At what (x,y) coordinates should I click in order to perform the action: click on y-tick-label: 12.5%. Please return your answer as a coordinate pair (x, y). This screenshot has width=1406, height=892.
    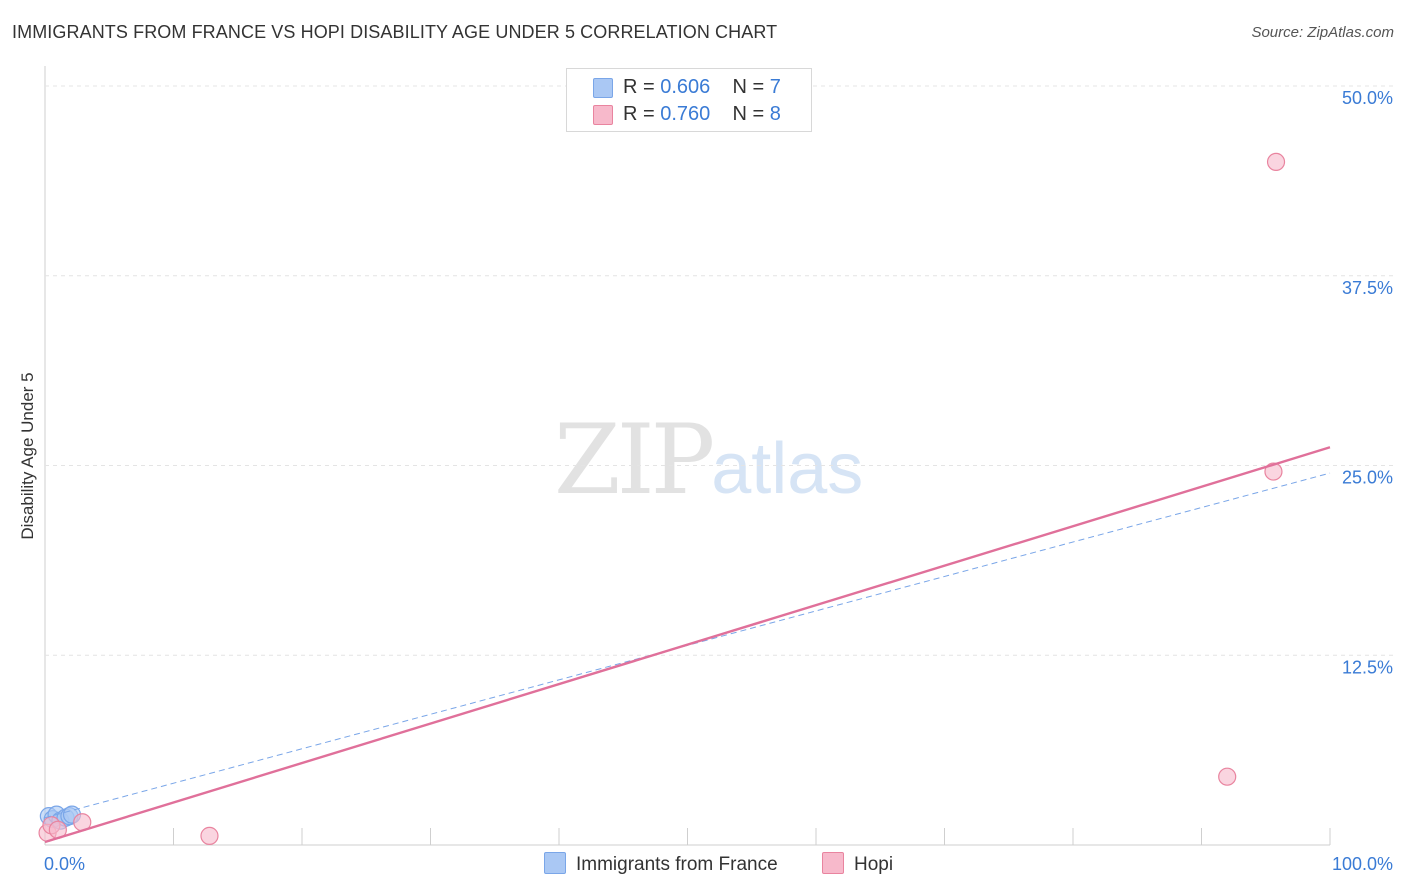
    Looking at the image, I should click on (1367, 667).